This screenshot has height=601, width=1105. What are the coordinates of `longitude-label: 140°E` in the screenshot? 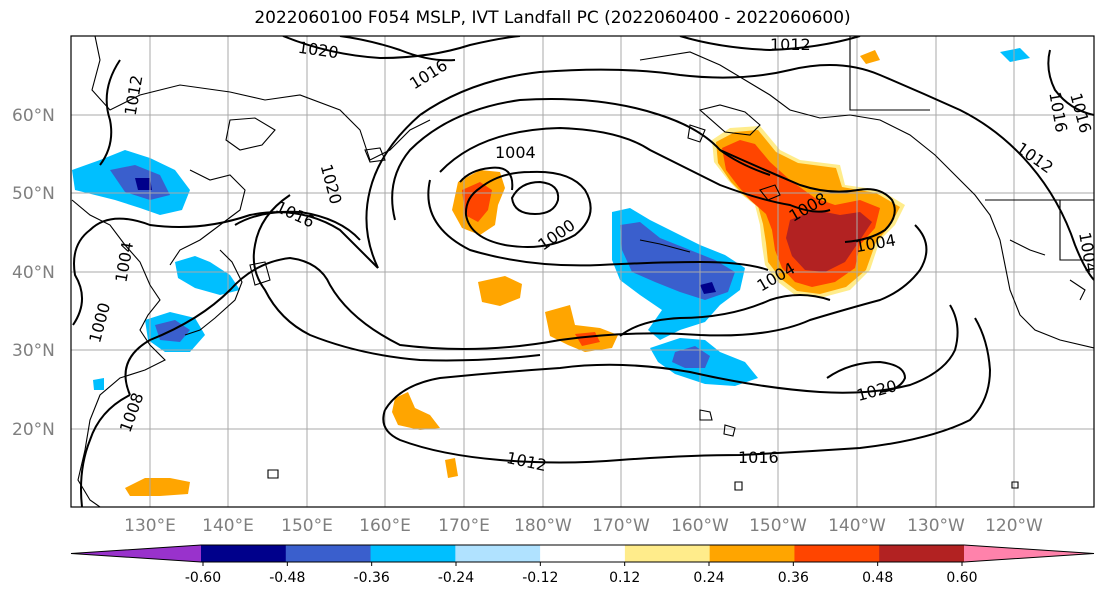 It's located at (228, 526).